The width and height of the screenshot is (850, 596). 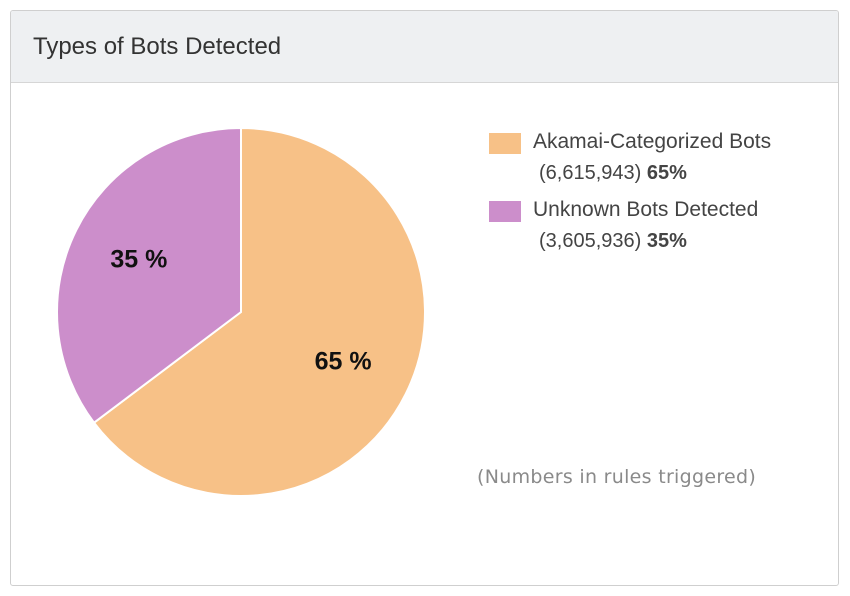 What do you see at coordinates (424, 47) in the screenshot?
I see `panel-header: Types of Bots Detected` at bounding box center [424, 47].